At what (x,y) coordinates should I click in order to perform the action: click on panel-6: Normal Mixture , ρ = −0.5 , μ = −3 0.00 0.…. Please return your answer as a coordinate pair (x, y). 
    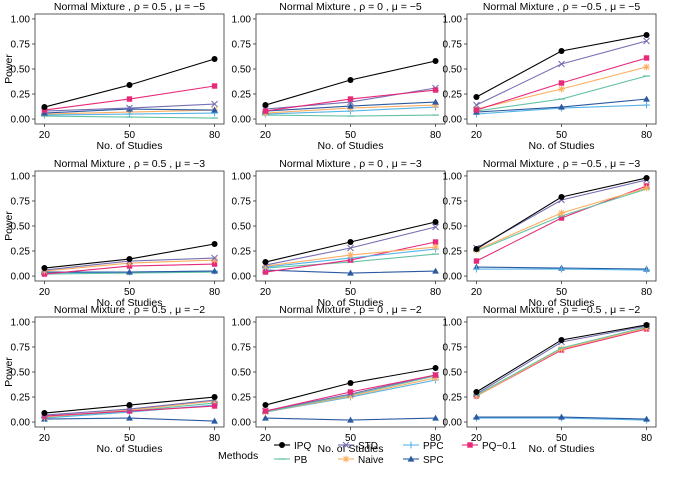
    Looking at the image, I should click on (550, 233).